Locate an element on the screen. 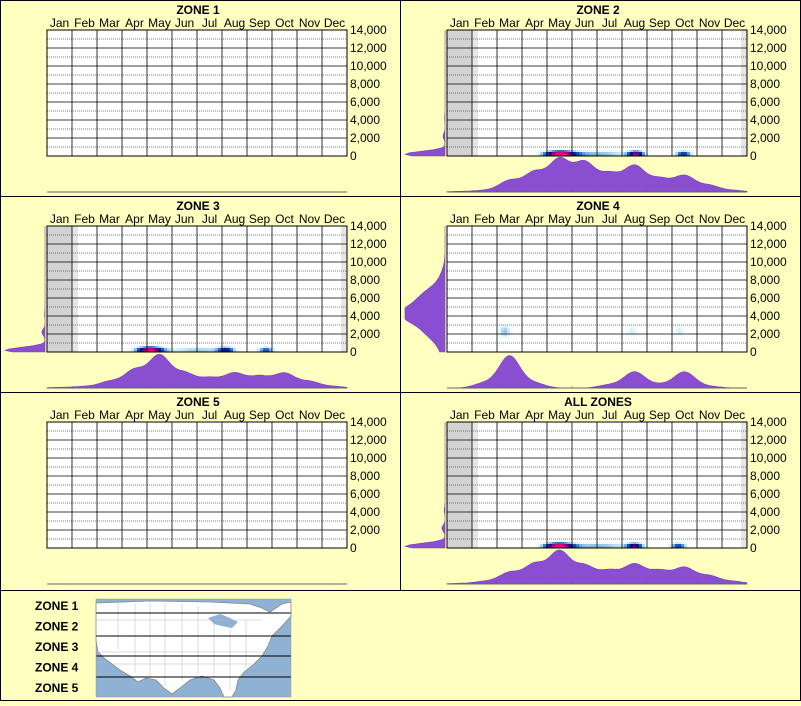 The image size is (801, 706). zone-legend: ZONE 1 ZONE 2 ZONE 3 ZONE 4 ZONE 5 is located at coordinates (163, 648).